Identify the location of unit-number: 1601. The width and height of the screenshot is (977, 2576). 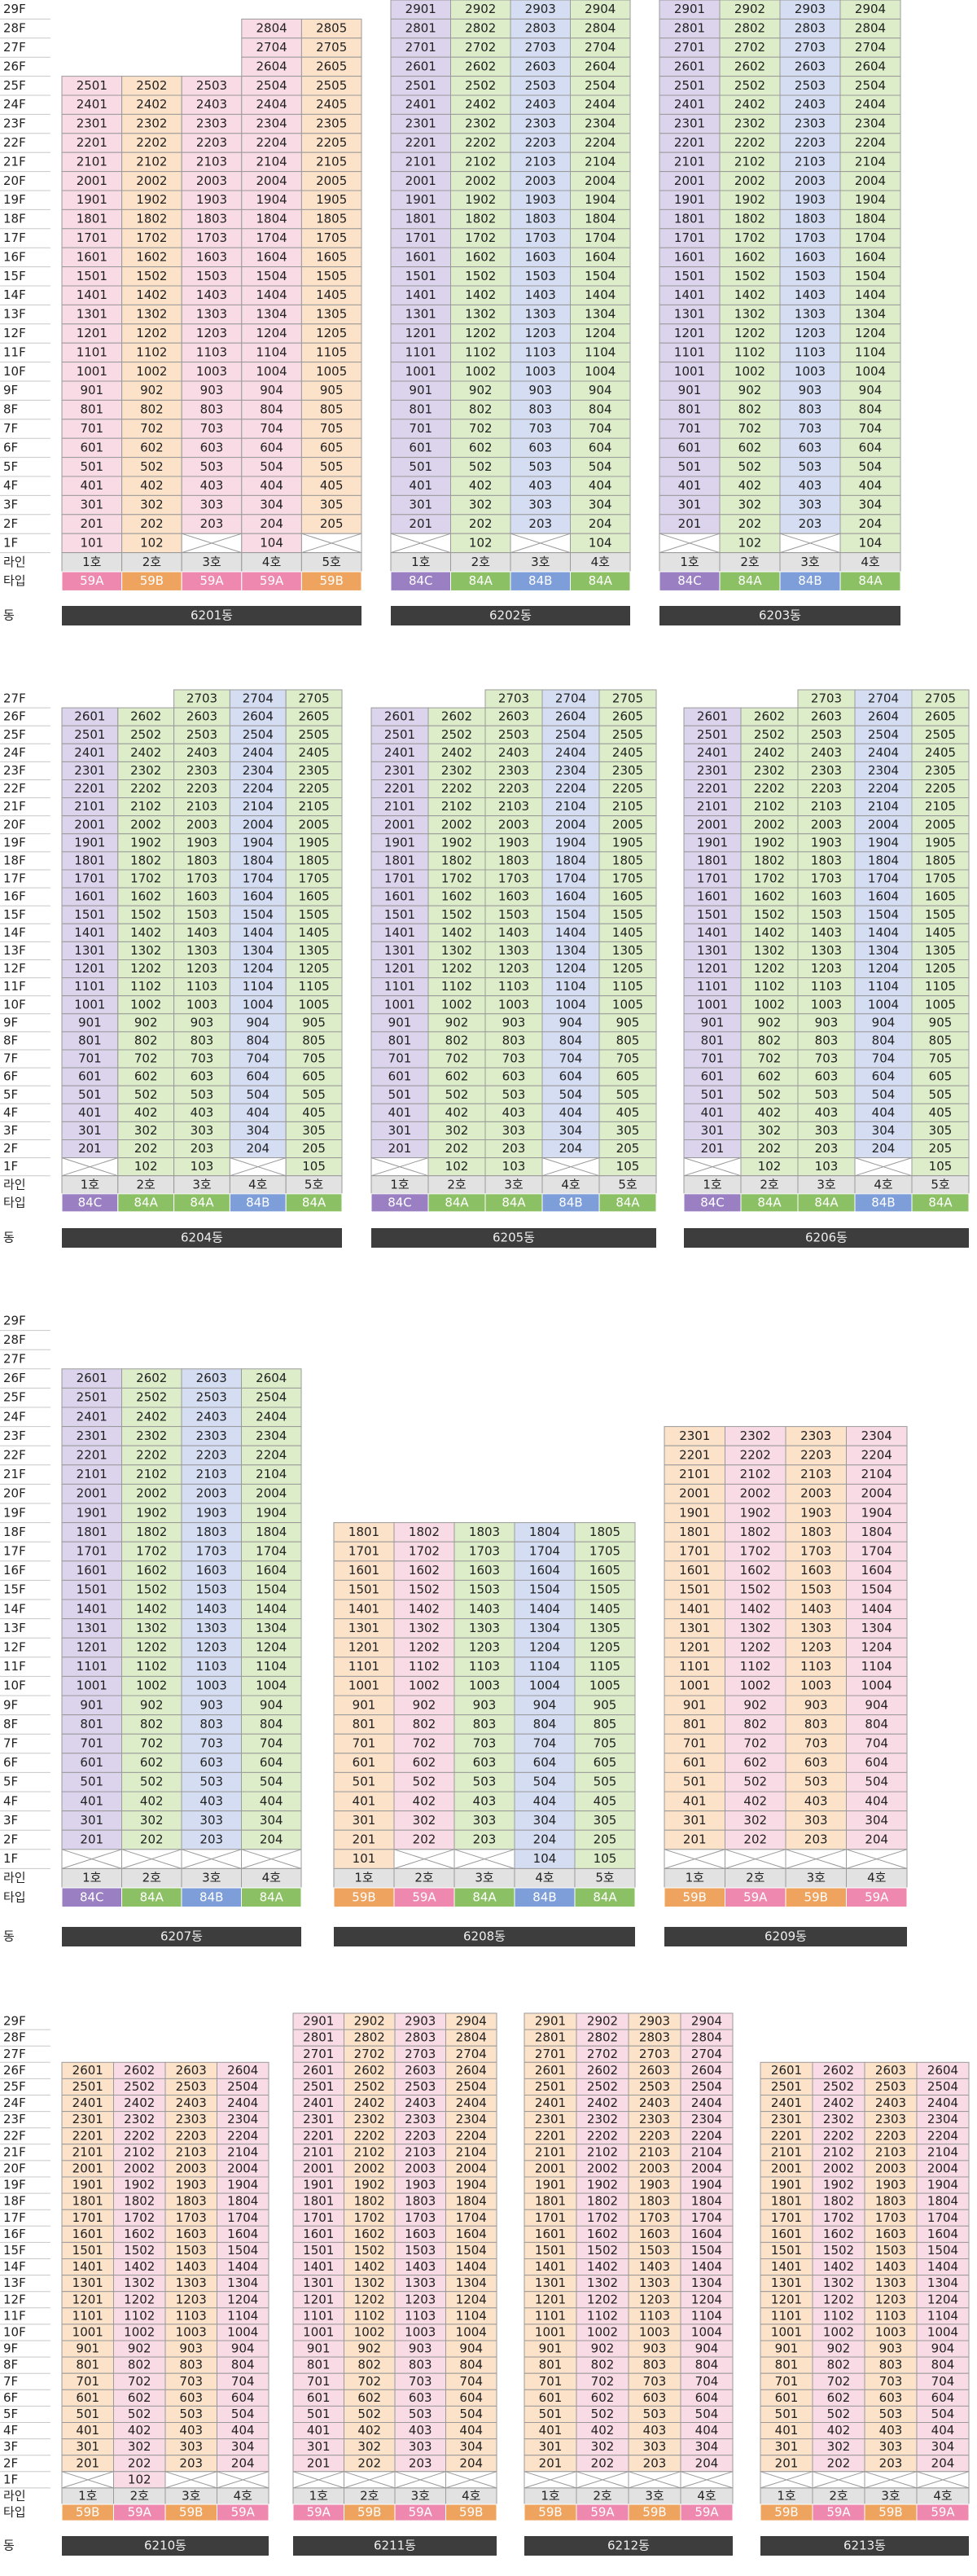
(363, 1570).